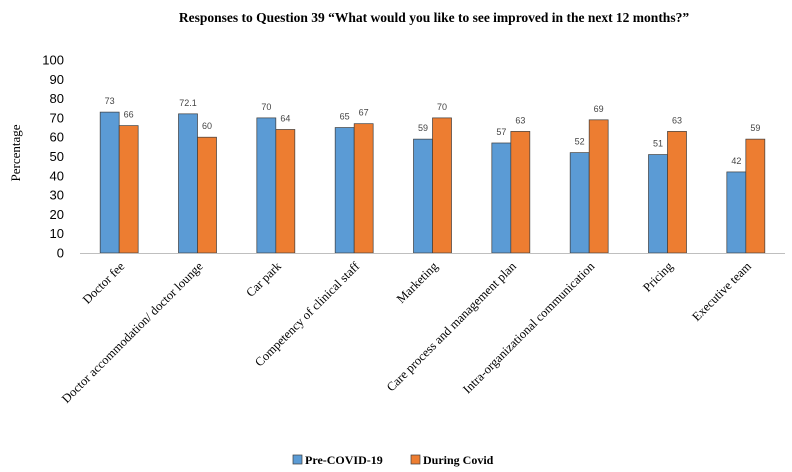  What do you see at coordinates (736, 161) in the screenshot?
I see `data-label: 42` at bounding box center [736, 161].